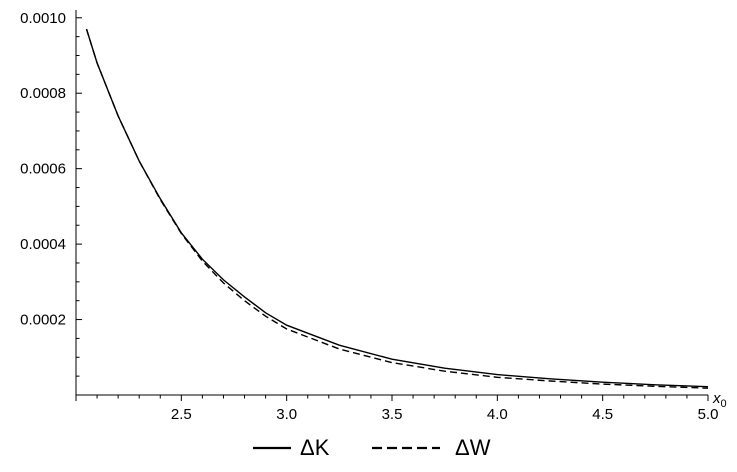  Describe the element at coordinates (286, 414) in the screenshot. I see `x-tick-label: 3.0` at that location.